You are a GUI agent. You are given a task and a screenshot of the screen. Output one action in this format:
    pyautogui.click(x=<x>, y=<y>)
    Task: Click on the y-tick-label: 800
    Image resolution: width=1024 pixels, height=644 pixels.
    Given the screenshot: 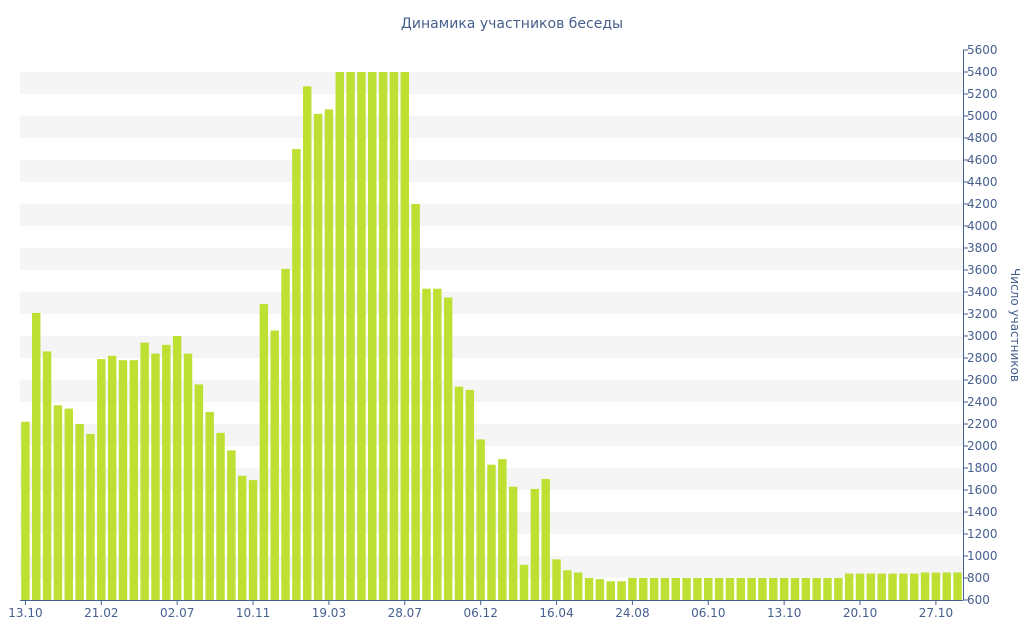 What is the action you would take?
    pyautogui.click(x=978, y=578)
    